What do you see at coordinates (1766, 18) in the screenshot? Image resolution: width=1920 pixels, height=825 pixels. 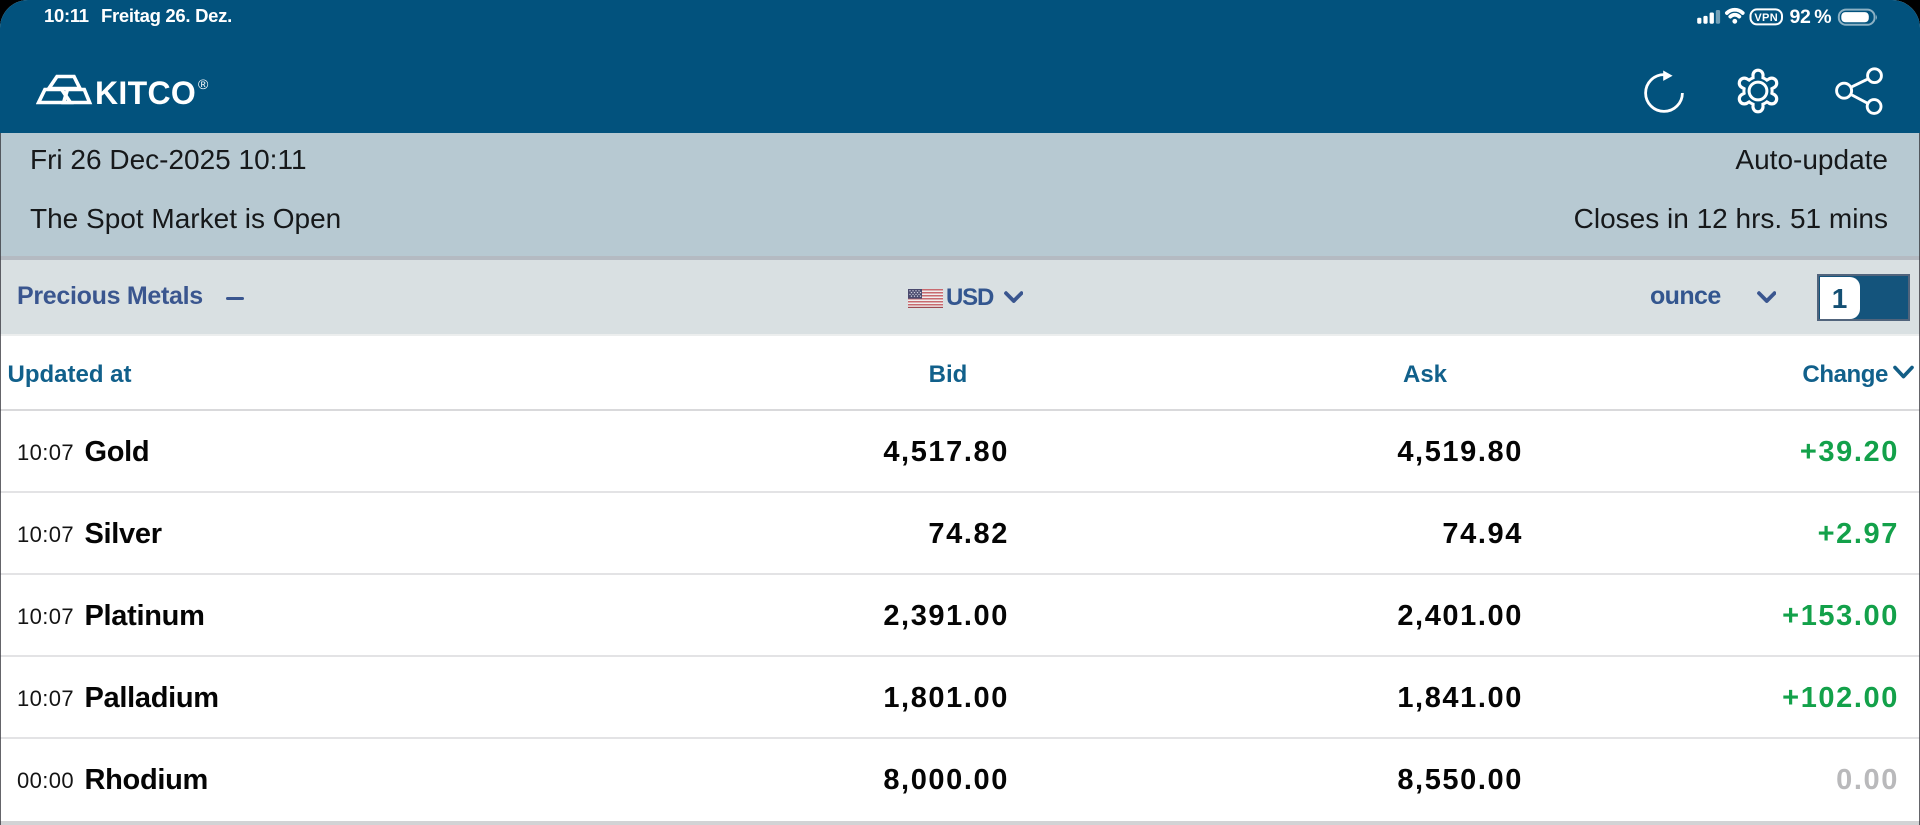 I see `svg-text: VPN` at bounding box center [1766, 18].